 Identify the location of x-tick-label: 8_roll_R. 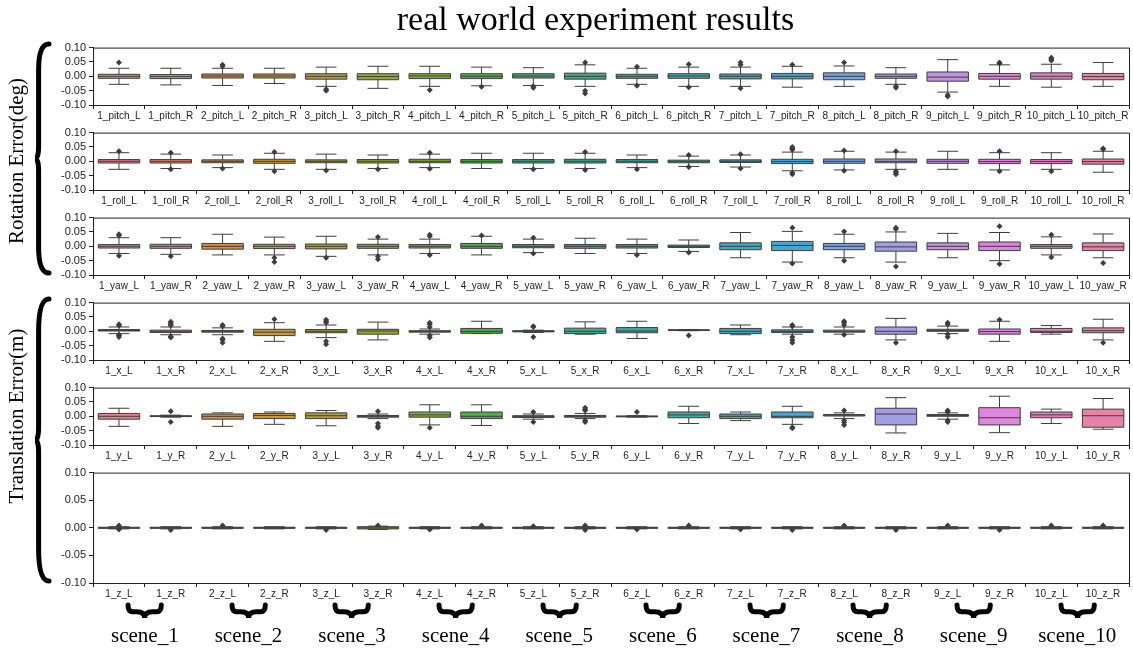
(896, 200).